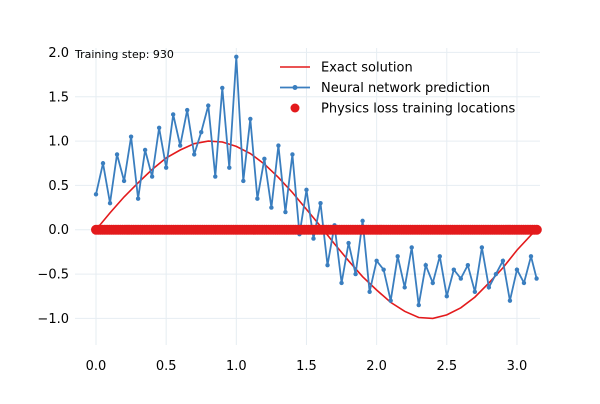 Image resolution: width=600 pixels, height=404 pixels. What do you see at coordinates (536, 229) in the screenshot?
I see `training-location-point` at bounding box center [536, 229].